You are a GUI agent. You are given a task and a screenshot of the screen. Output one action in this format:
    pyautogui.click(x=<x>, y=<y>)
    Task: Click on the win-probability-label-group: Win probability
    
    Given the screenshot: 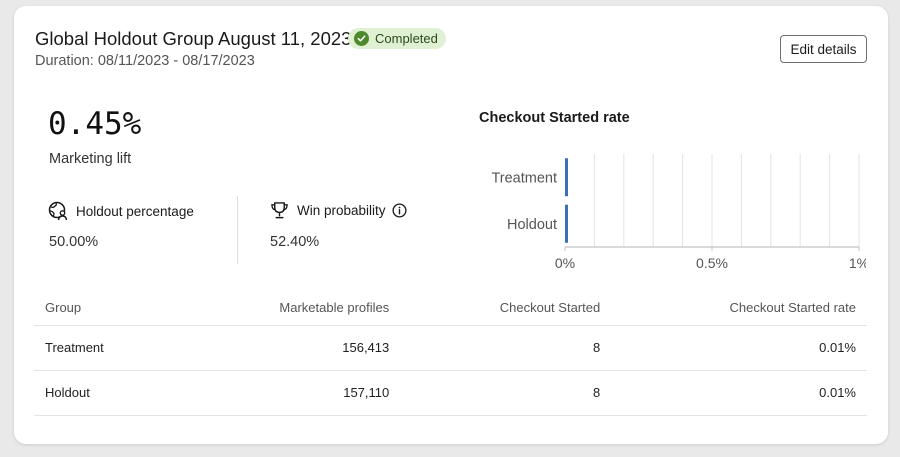 What is the action you would take?
    pyautogui.click(x=338, y=210)
    